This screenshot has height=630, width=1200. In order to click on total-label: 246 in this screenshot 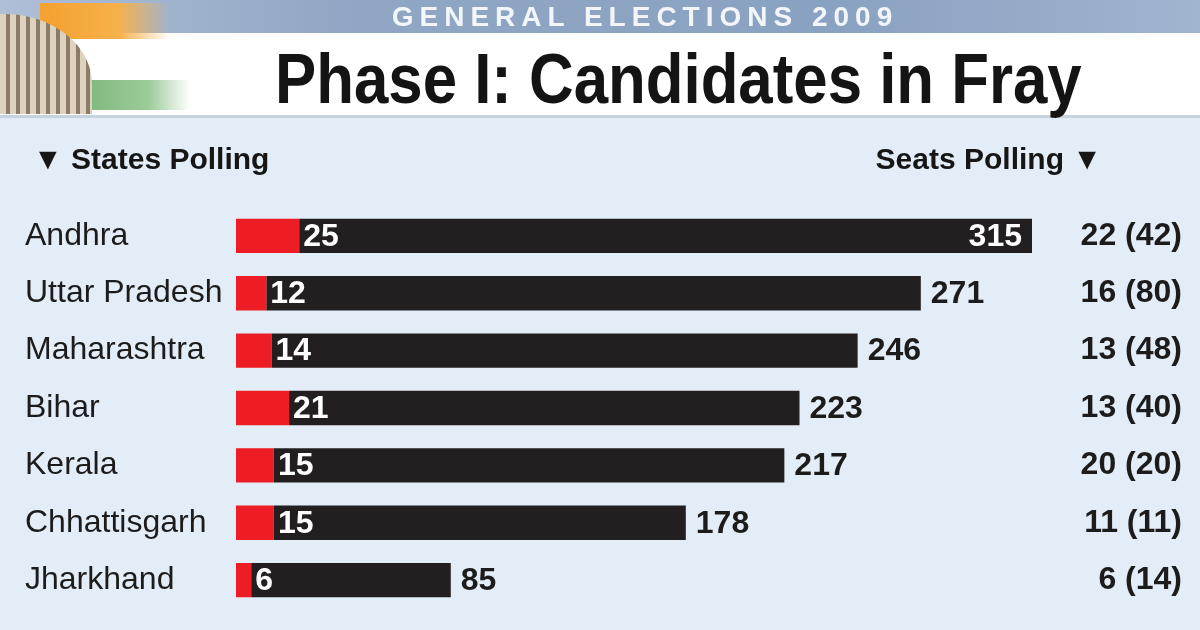, I will do `click(894, 349)`.